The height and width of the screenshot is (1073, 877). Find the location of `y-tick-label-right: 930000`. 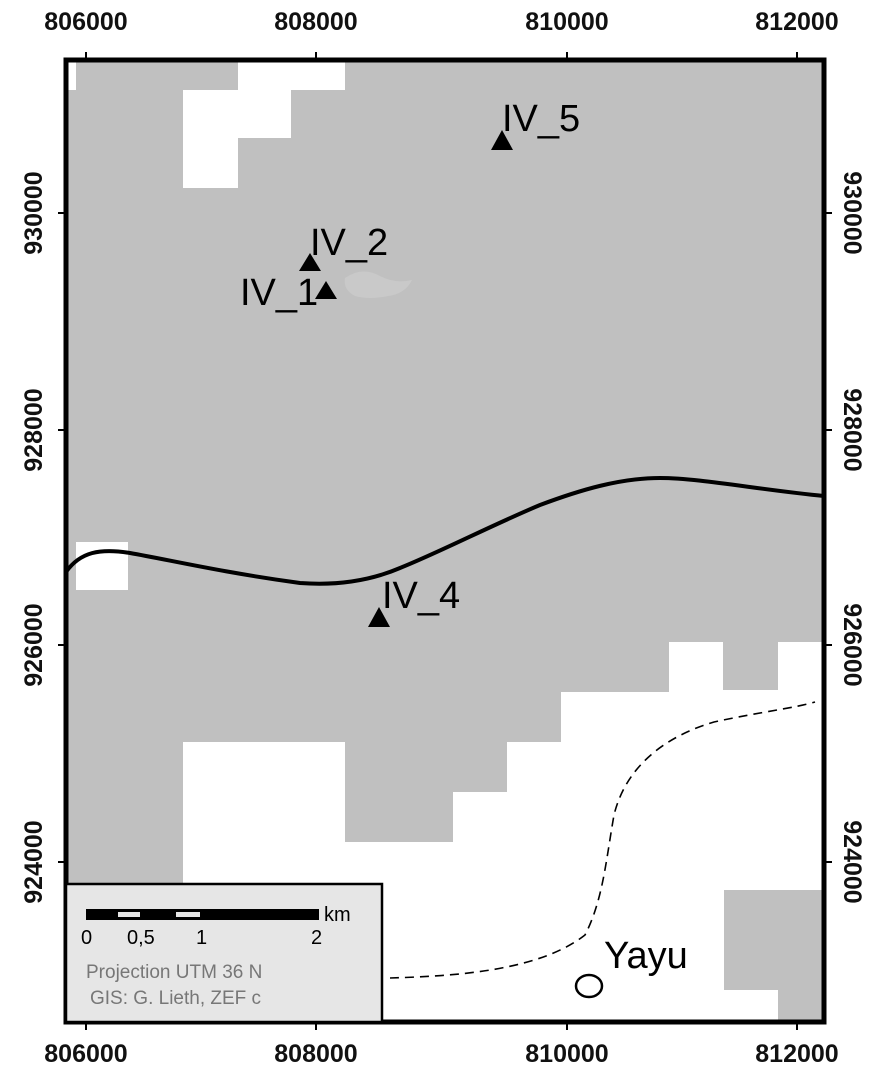

y-tick-label-right: 930000 is located at coordinates (852, 212).